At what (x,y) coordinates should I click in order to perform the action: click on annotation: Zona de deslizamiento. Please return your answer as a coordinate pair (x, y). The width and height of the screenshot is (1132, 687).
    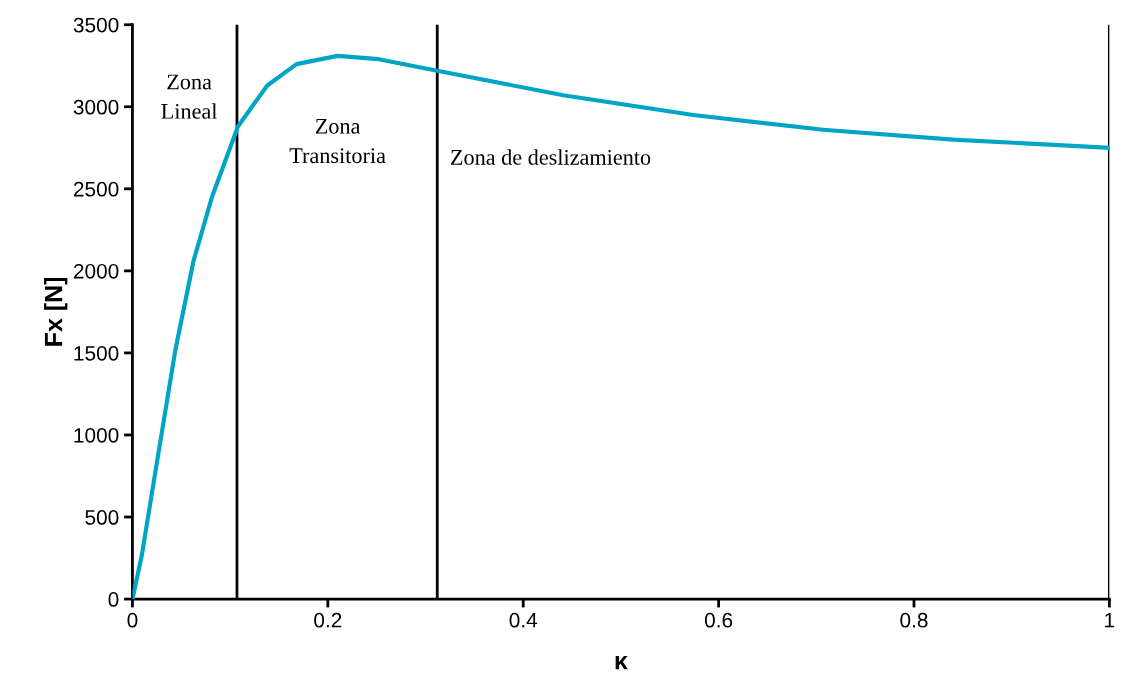
    Looking at the image, I should click on (551, 157).